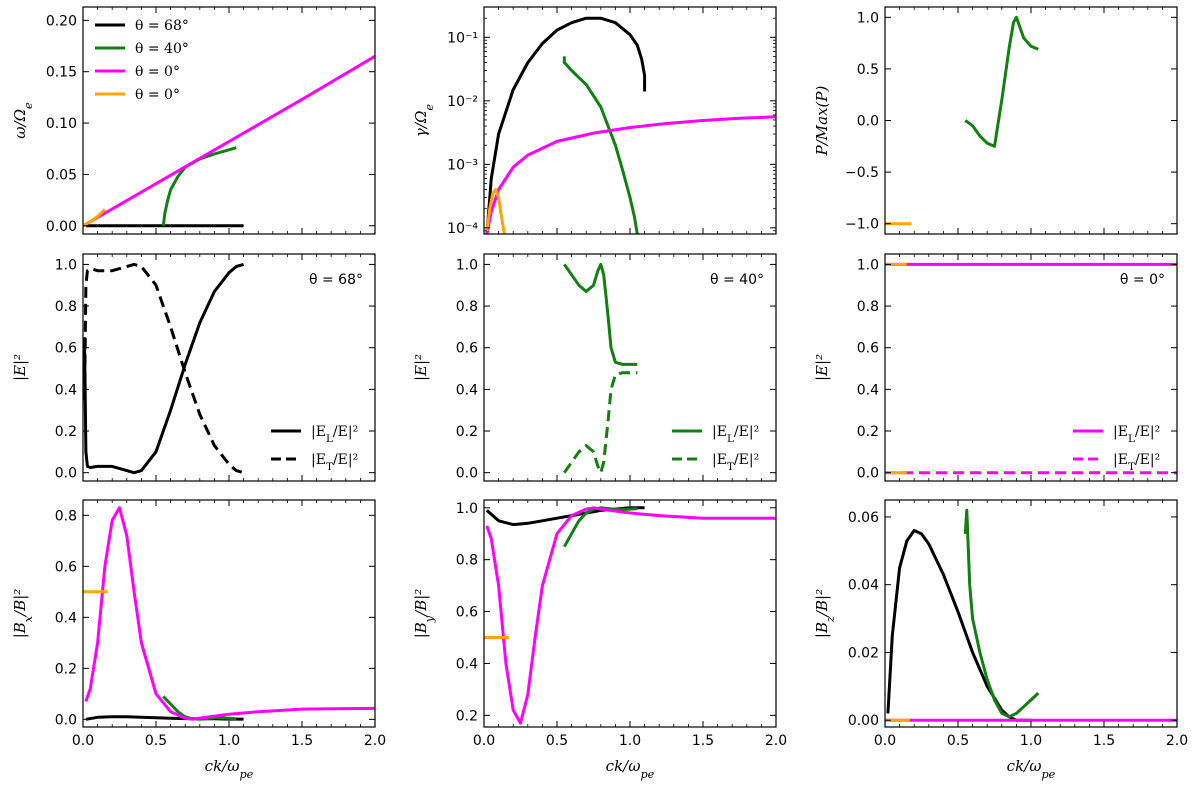  Describe the element at coordinates (61, 124) in the screenshot. I see `y-tick-label-omega-2: 0.10` at that location.